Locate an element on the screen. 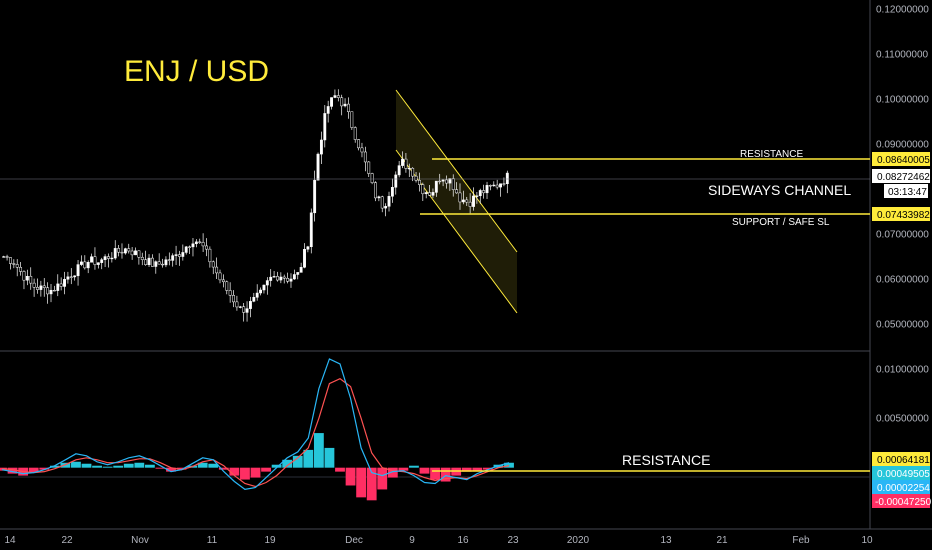 Image resolution: width=932 pixels, height=550 pixels. time-tick-label: 16 is located at coordinates (463, 540).